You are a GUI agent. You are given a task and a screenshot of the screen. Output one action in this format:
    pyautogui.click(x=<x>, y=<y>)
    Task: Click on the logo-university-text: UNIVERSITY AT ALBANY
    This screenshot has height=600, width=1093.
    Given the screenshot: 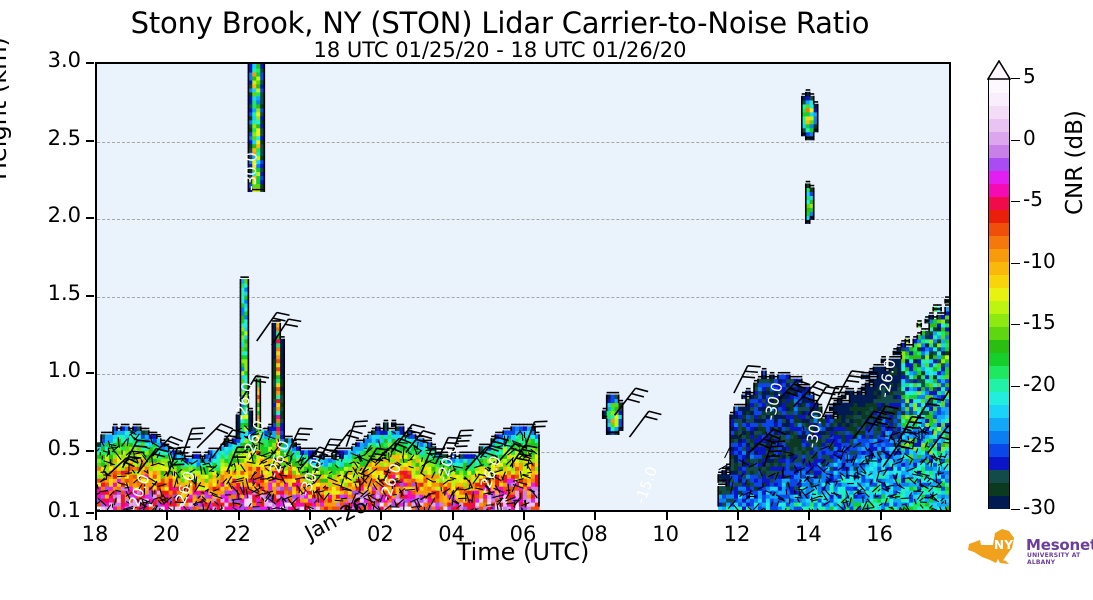 What is the action you would take?
    pyautogui.click(x=1054, y=559)
    